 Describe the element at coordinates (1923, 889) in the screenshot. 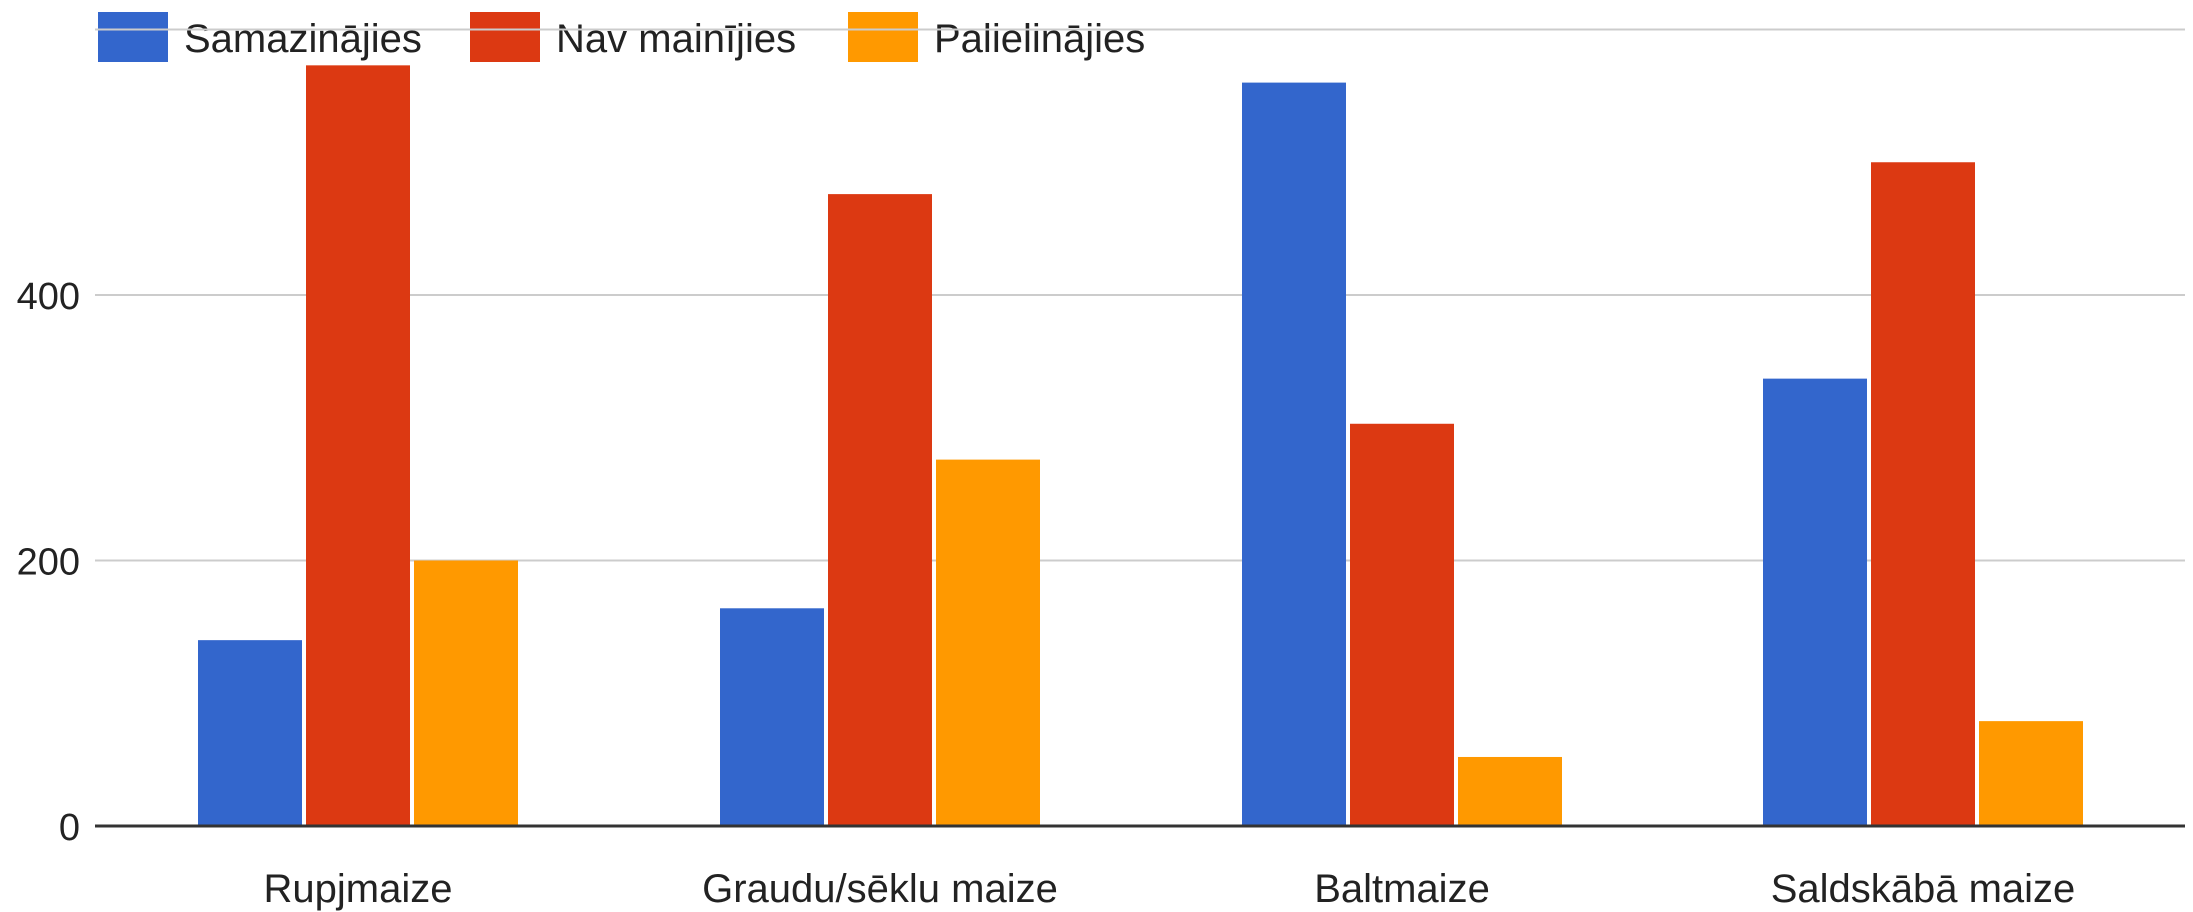

I see `x-category-label: Saldskābā maize` at that location.